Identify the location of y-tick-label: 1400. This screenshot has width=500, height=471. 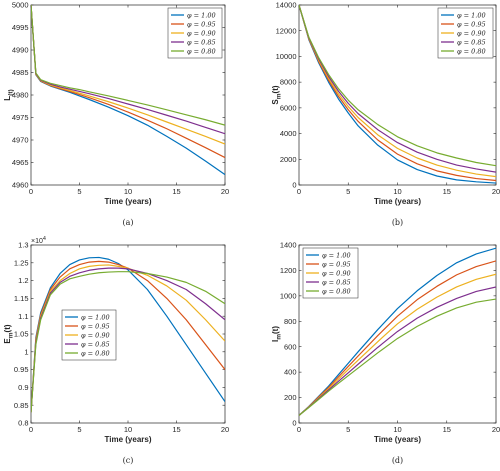
(288, 245).